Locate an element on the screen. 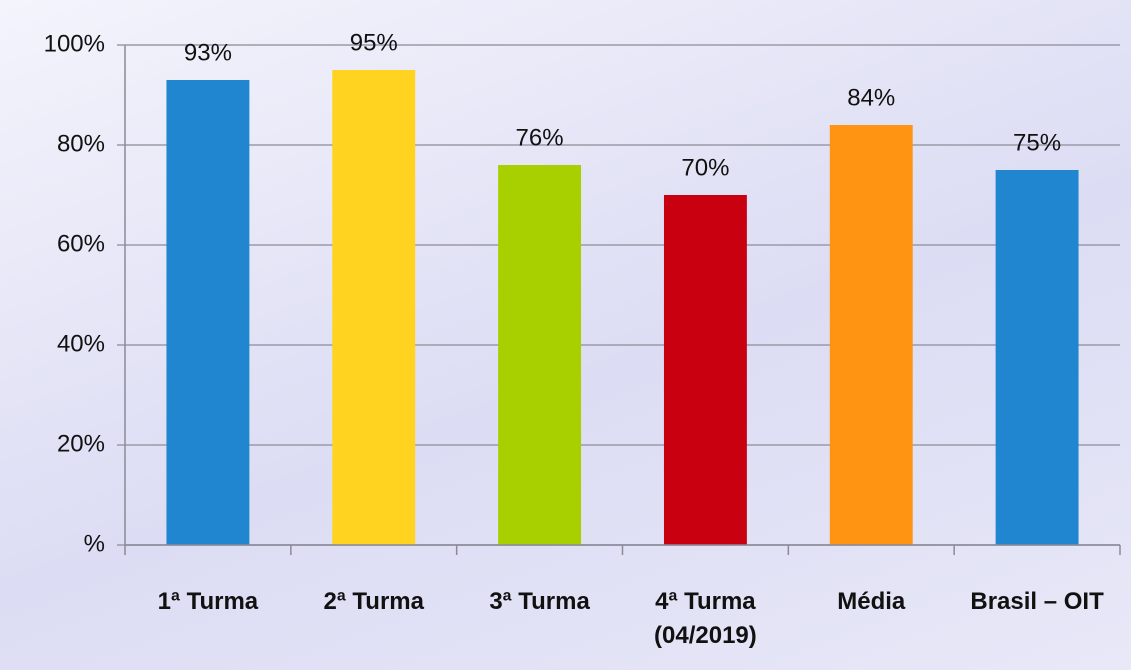  x-tick-label: 1ª Turma is located at coordinates (208, 601).